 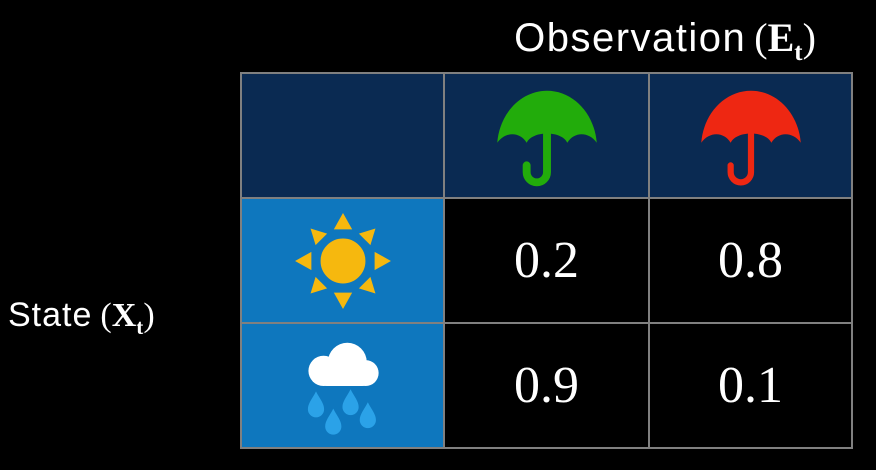 I want to click on green-umbrella-icon, so click(x=546, y=138).